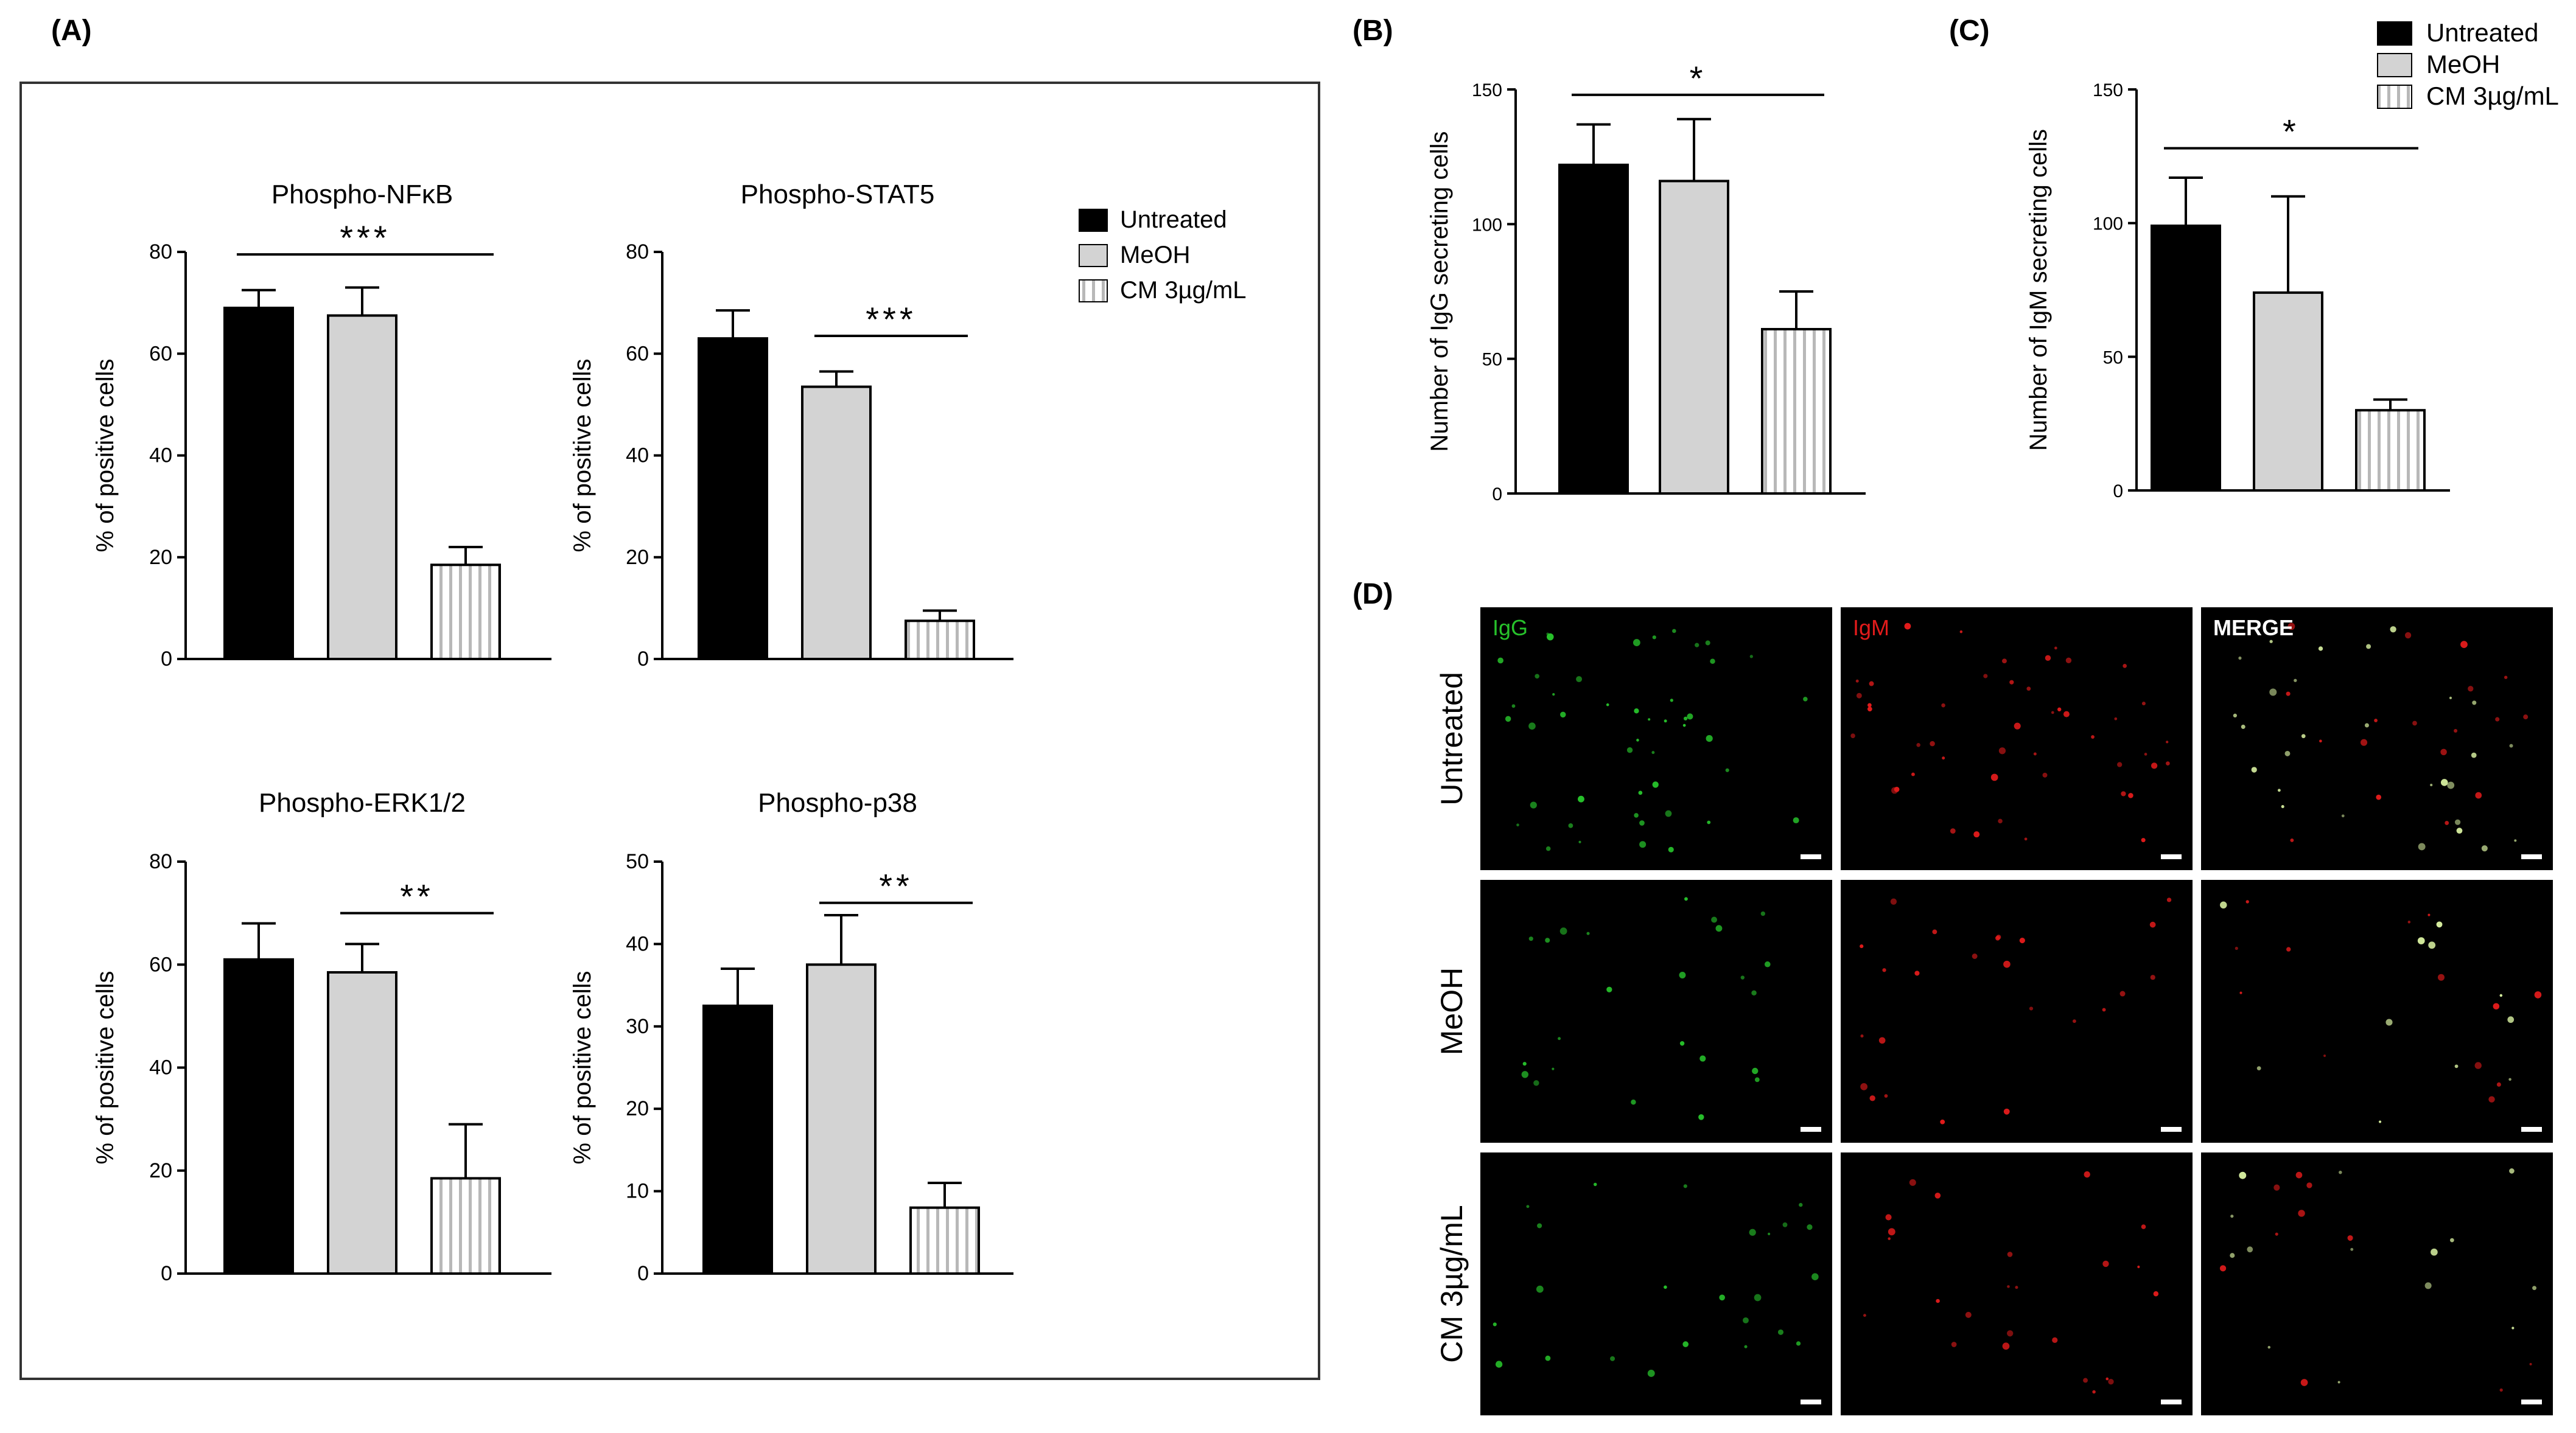 Image resolution: width=2576 pixels, height=1433 pixels. I want to click on micrograph-column-label: MERGE, so click(2253, 627).